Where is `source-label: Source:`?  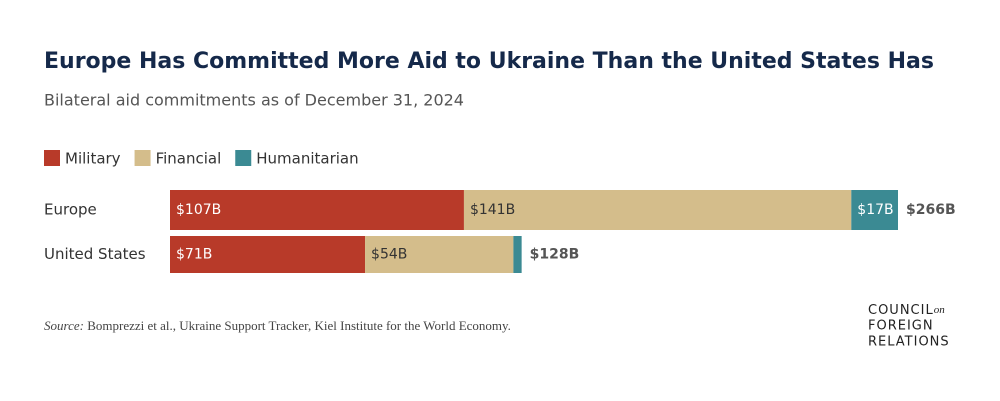
source-label: Source: is located at coordinates (64, 325).